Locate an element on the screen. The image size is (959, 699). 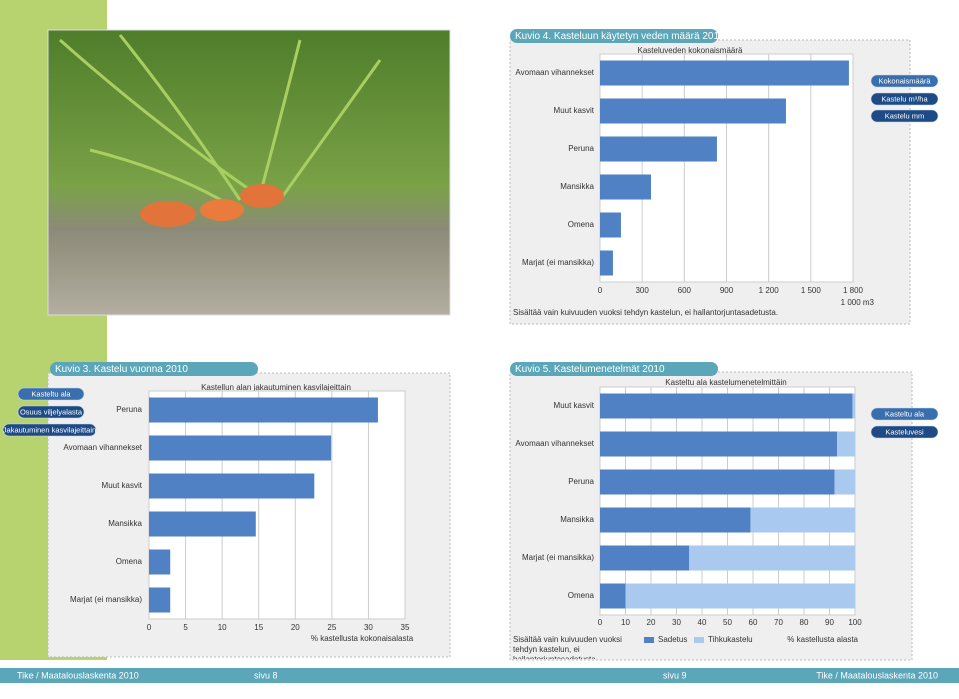
legend-swatch is located at coordinates (649, 640).